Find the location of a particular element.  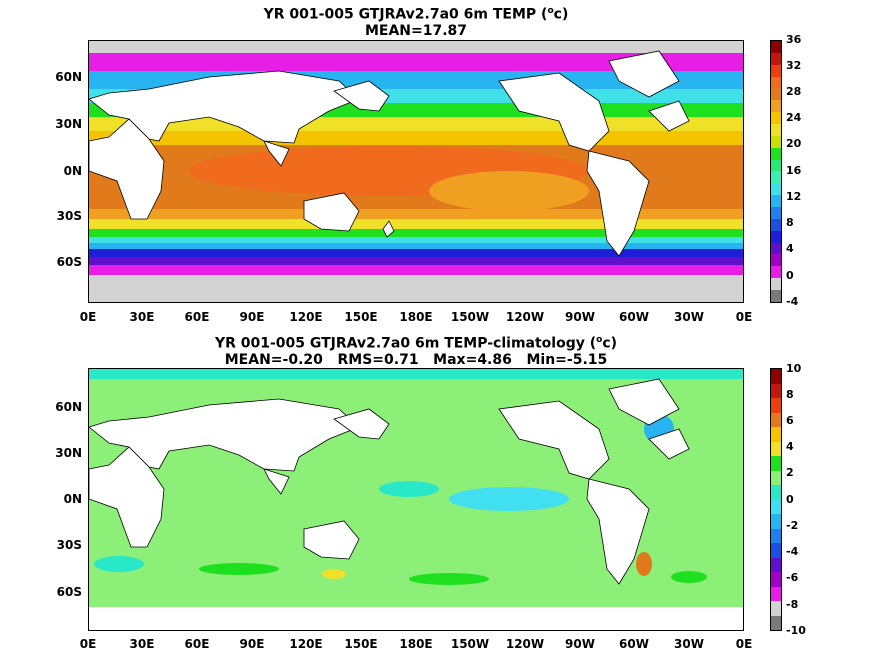

panel1-colorbar-label: 4 is located at coordinates (790, 248).